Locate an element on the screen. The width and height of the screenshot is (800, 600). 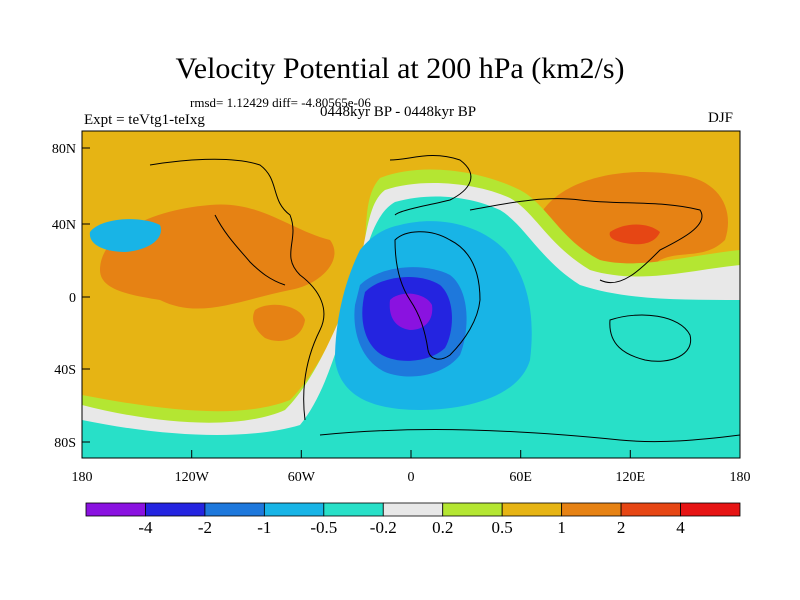
x-tick-label: 120W is located at coordinates (192, 477).